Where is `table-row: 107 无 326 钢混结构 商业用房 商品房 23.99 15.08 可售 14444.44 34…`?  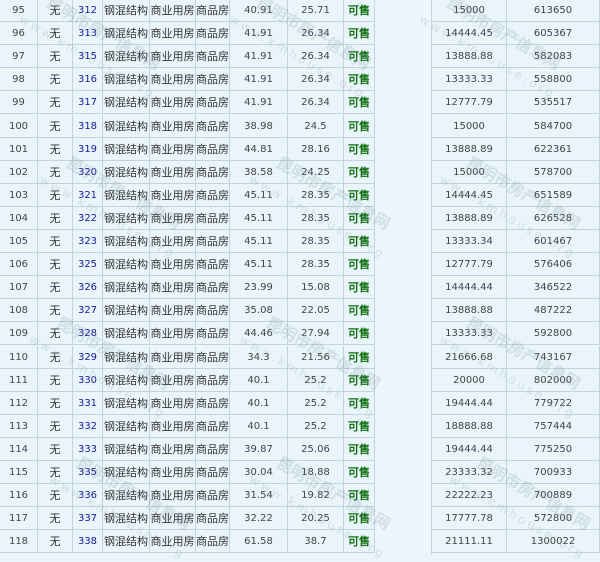
table-row: 107 无 326 钢混结构 商业用房 商品房 23.99 15.08 可售 14444.44 34… is located at coordinates (300, 288).